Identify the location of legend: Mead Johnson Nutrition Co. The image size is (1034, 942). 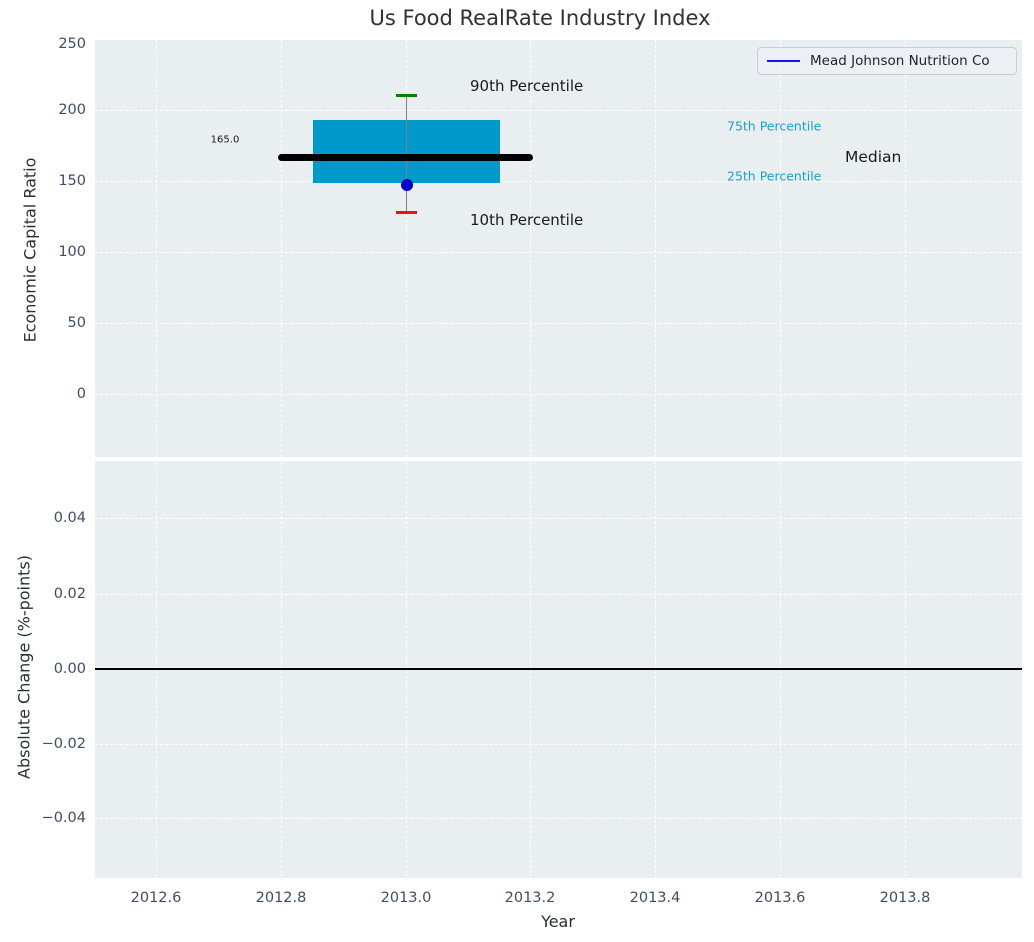
(887, 61).